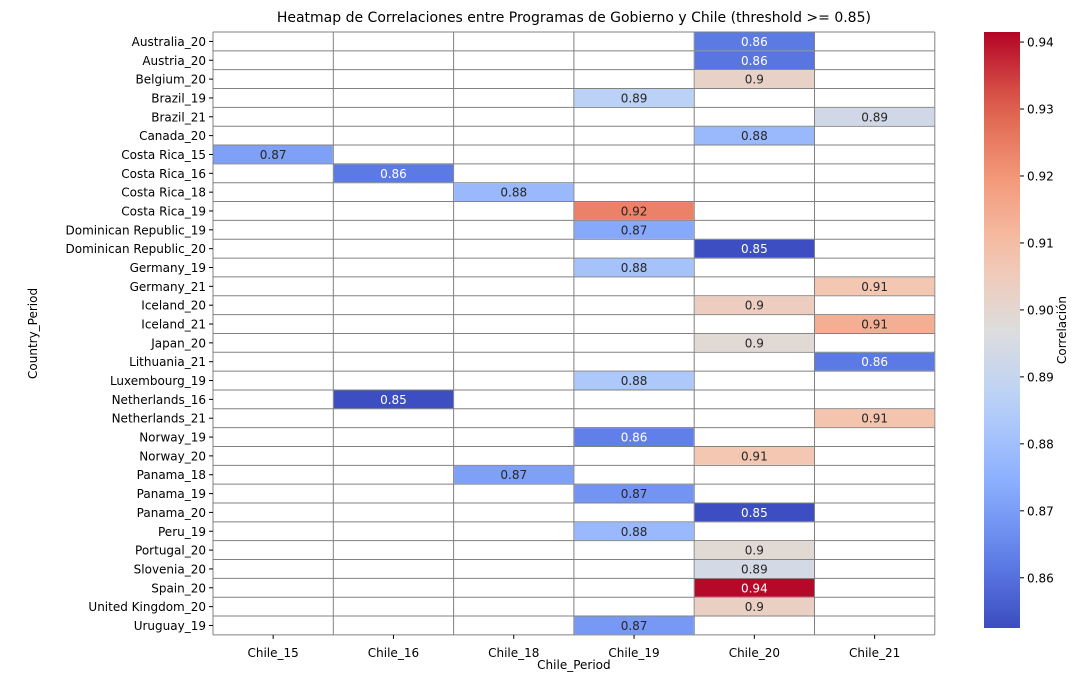  I want to click on y-tick-label: Netherlands_21, so click(159, 419).